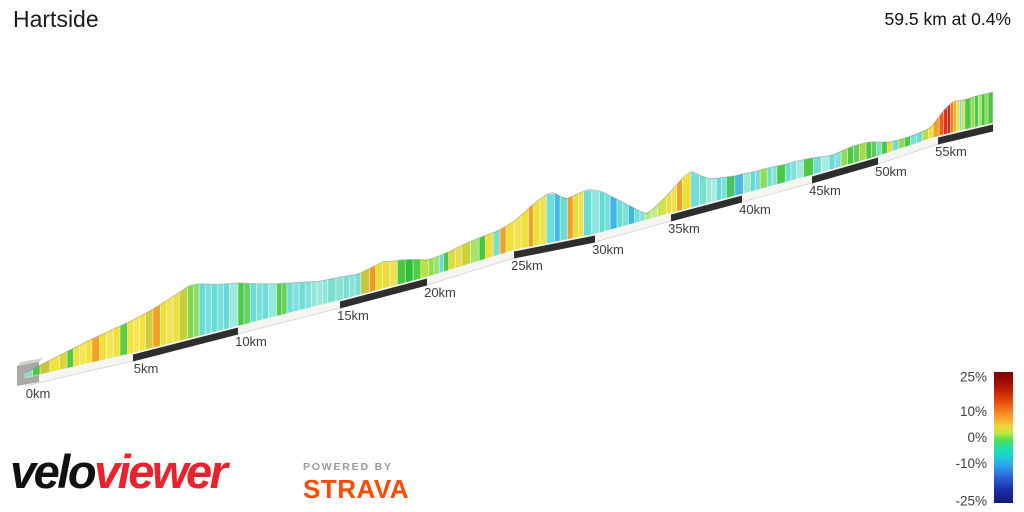 This screenshot has height=512, width=1024. I want to click on road-start-cap-top, so click(30, 362).